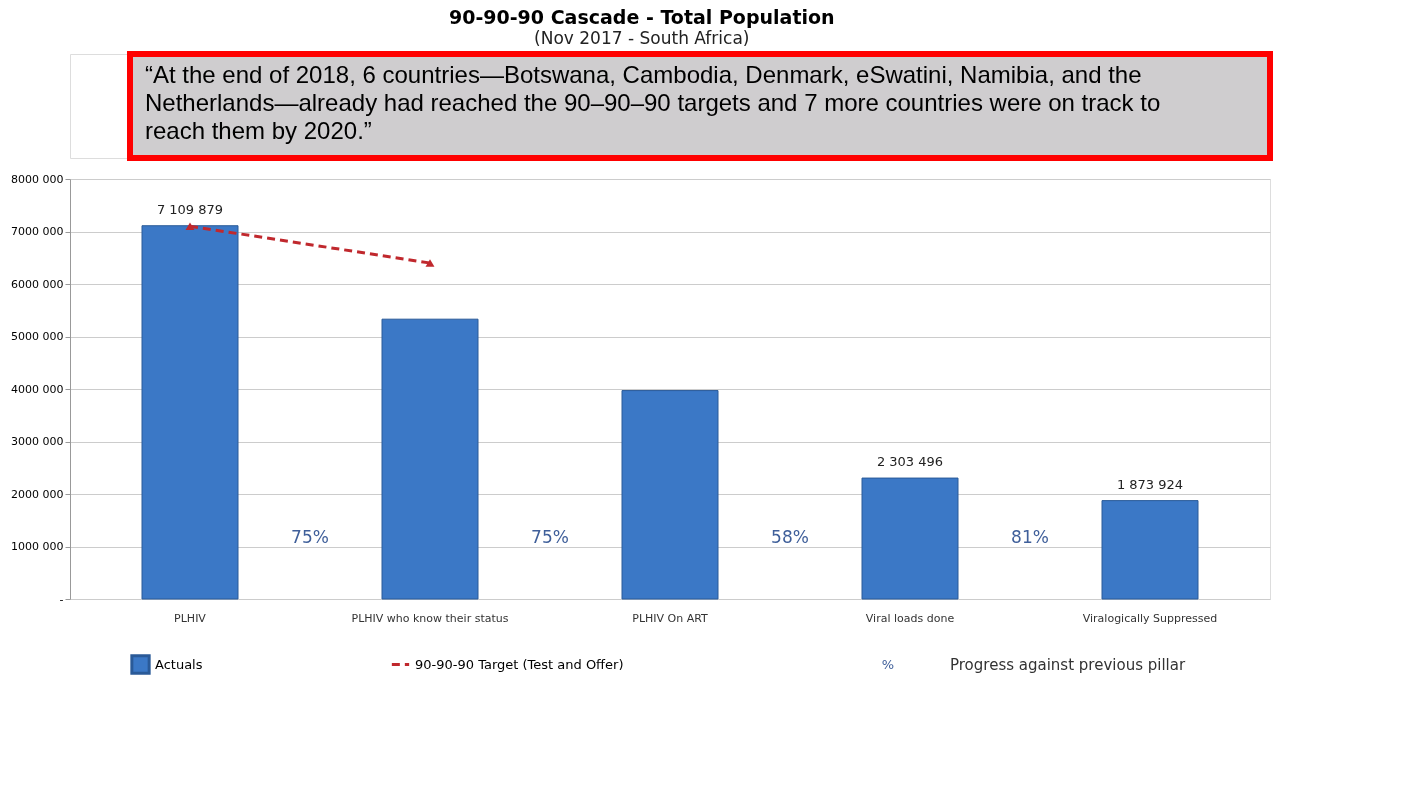  I want to click on data-label: 7 109 879, so click(190, 209).